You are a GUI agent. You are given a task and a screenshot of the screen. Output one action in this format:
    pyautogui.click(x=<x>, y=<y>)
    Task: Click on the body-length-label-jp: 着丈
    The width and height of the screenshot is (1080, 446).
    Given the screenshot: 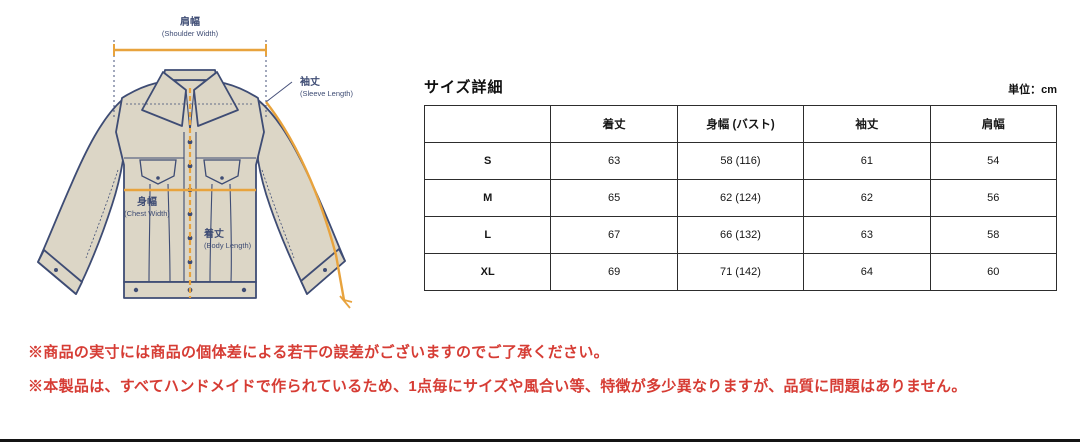 What is the action you would take?
    pyautogui.click(x=214, y=234)
    